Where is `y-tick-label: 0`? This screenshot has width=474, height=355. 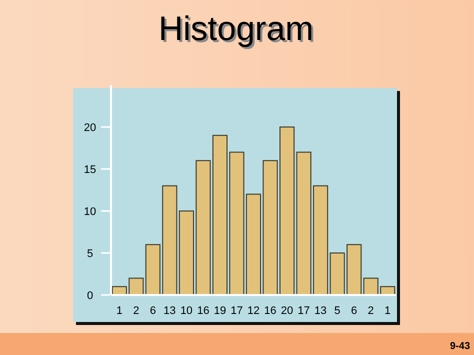 y-tick-label: 0 is located at coordinates (90, 296).